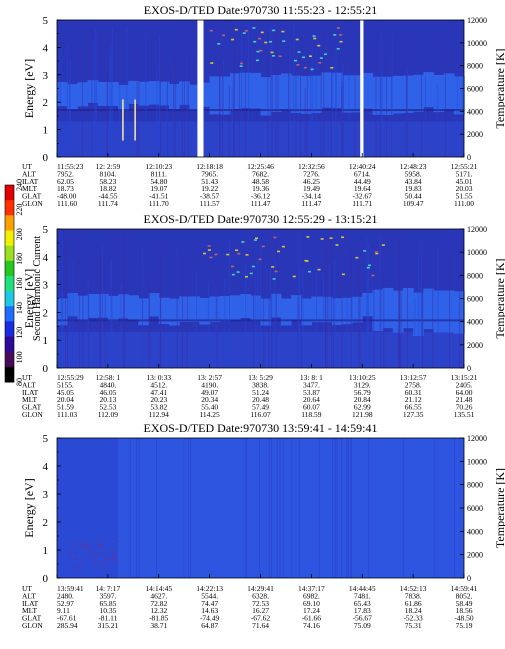 The width and height of the screenshot is (505, 649). What do you see at coordinates (107, 181) in the screenshot?
I see `orbit-table-cell: 58.23` at bounding box center [107, 181].